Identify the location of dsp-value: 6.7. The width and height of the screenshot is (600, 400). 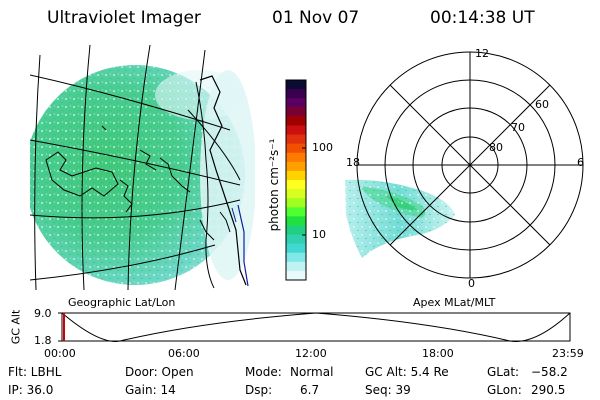
(310, 390).